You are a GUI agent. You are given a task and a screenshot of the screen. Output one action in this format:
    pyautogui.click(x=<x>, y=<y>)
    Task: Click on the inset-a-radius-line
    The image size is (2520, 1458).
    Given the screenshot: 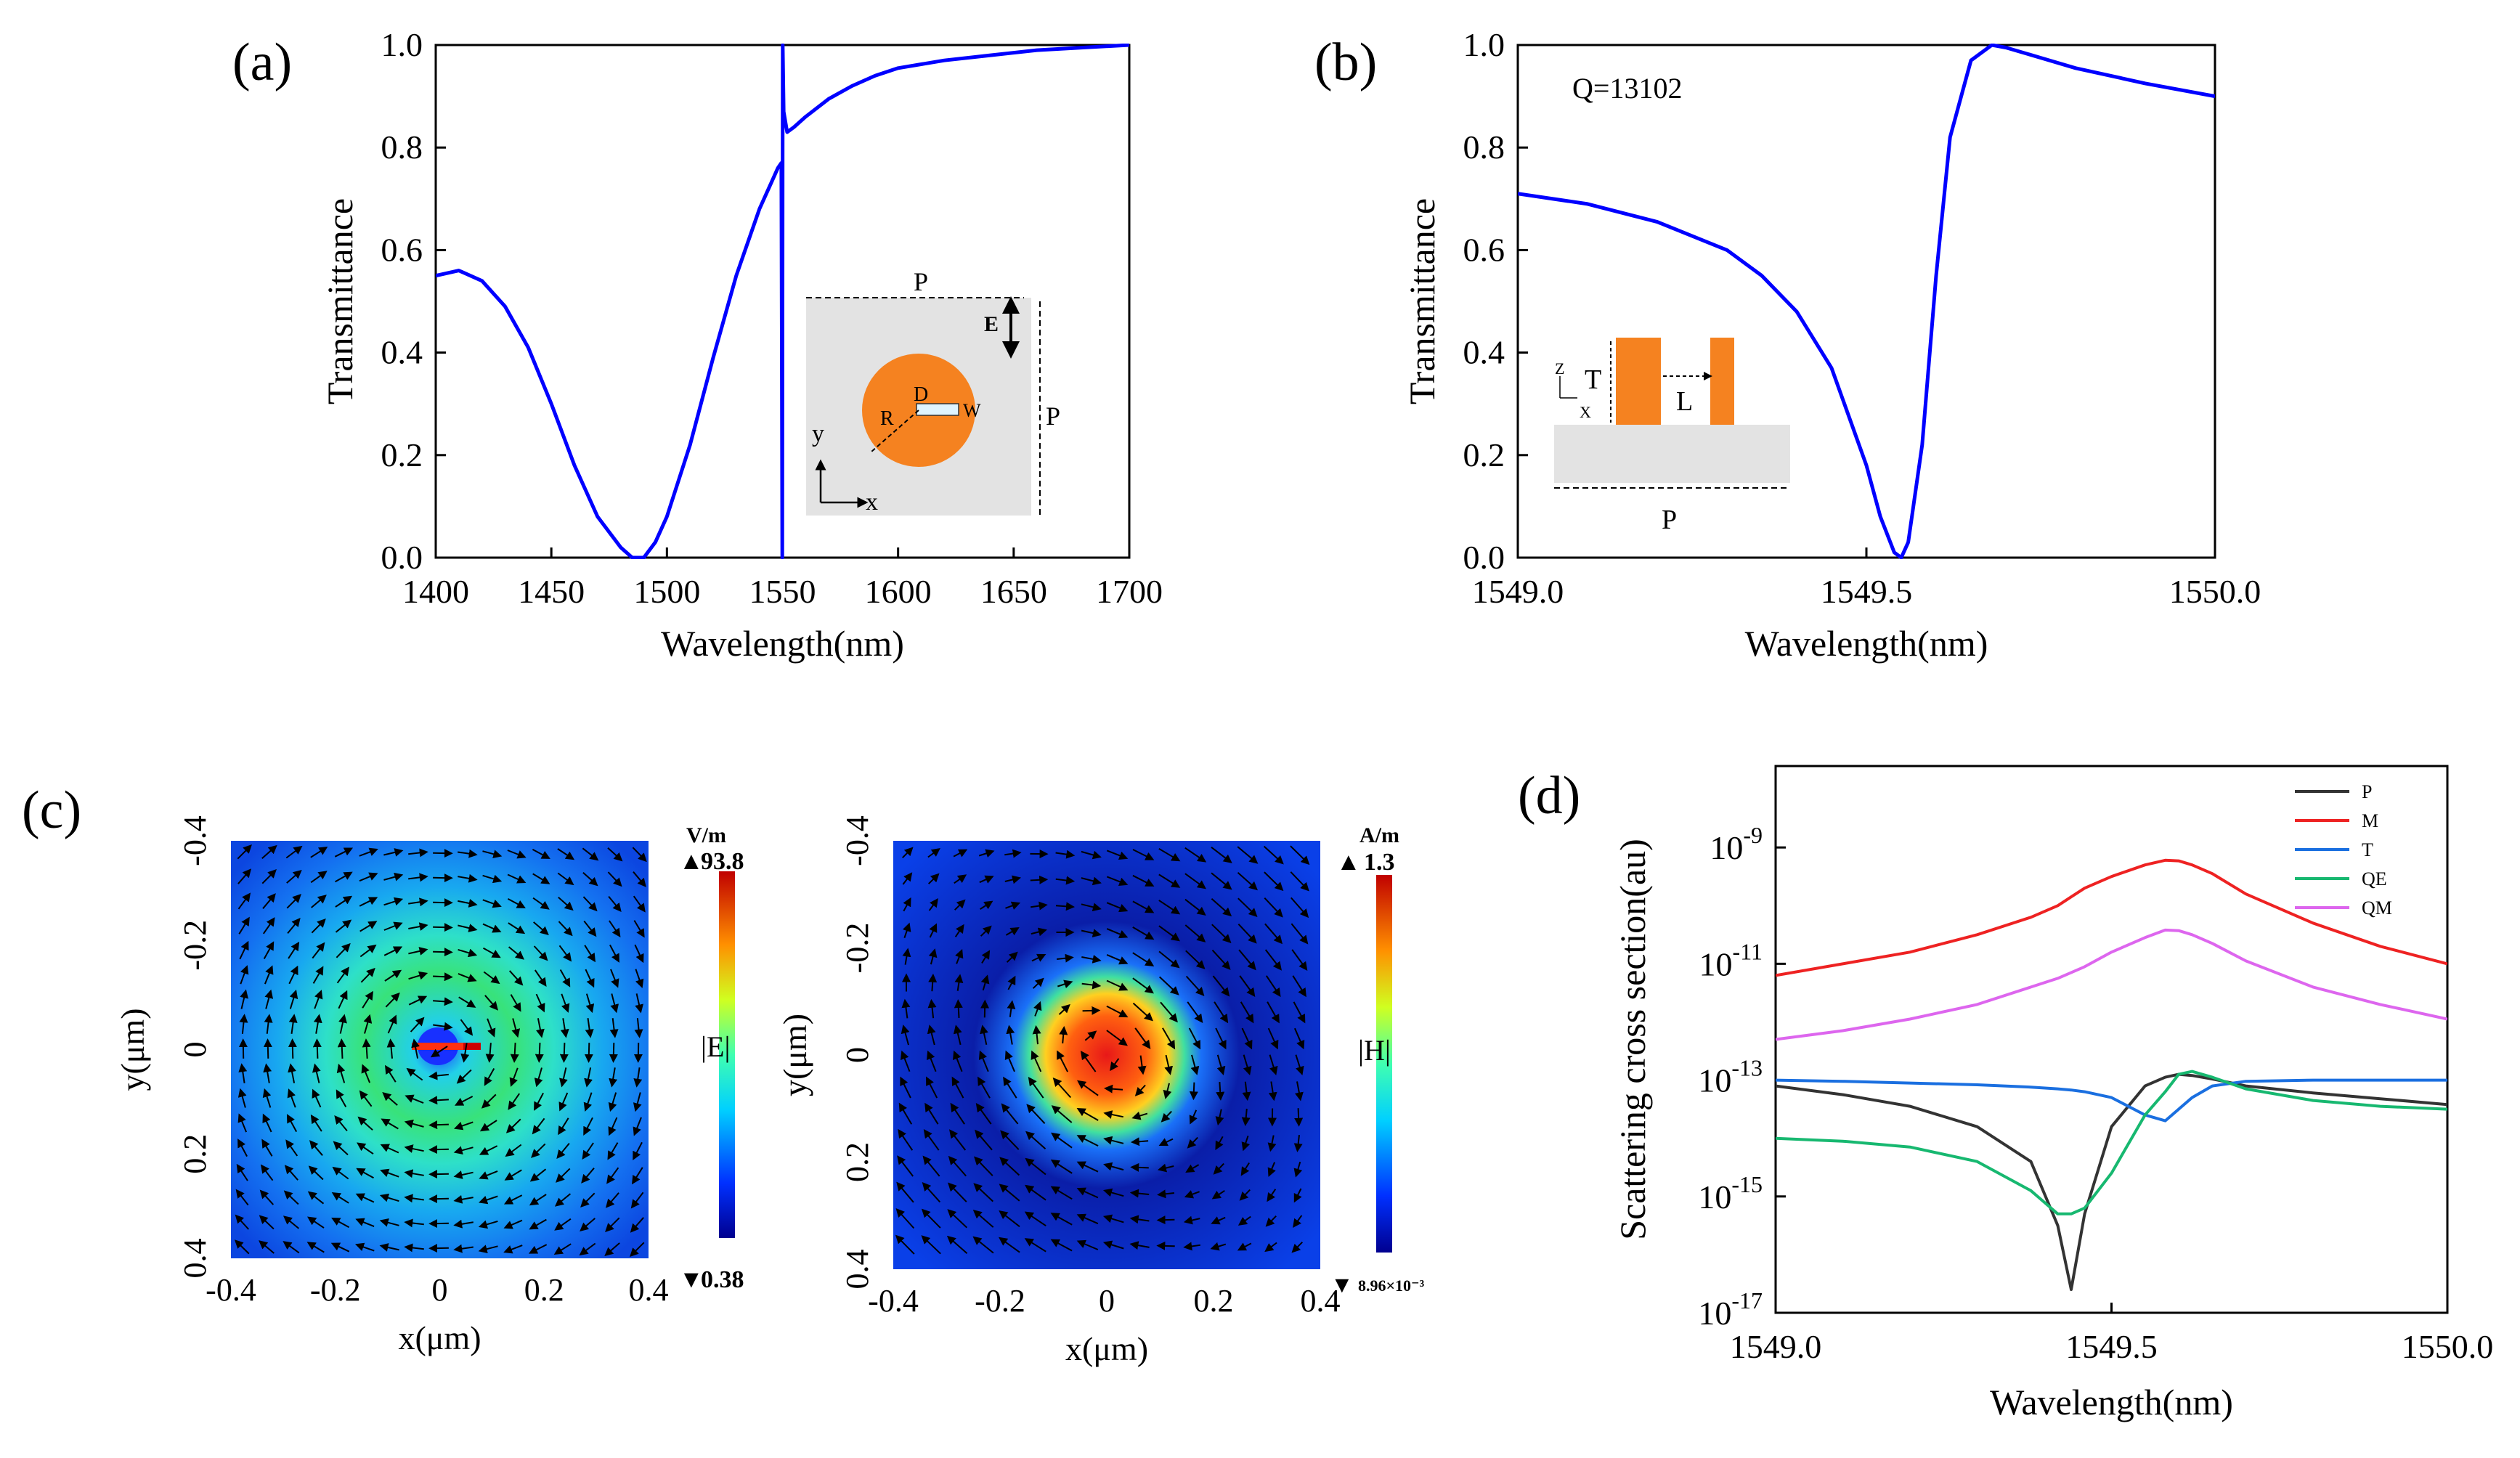 What is the action you would take?
    pyautogui.click(x=895, y=431)
    